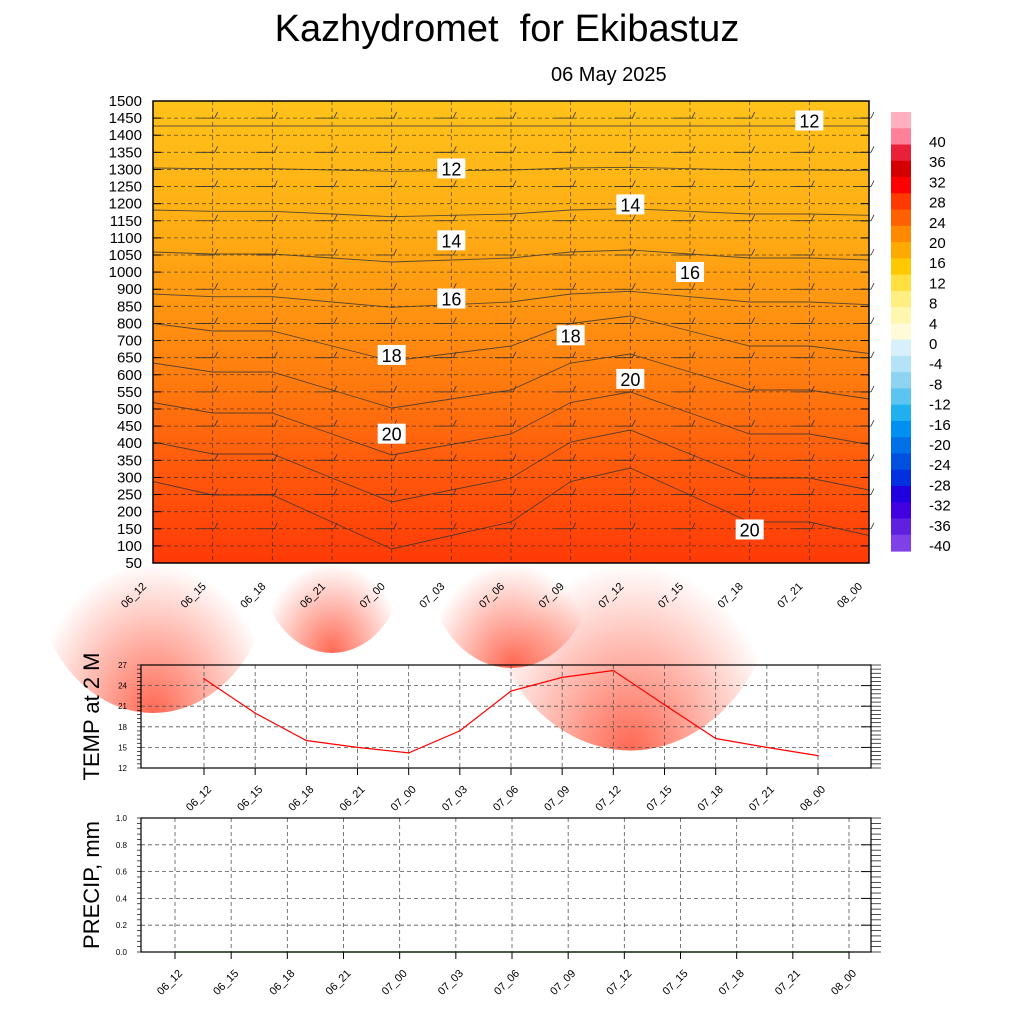  What do you see at coordinates (122, 665) in the screenshot?
I see `temp-ytick-label: 27` at bounding box center [122, 665].